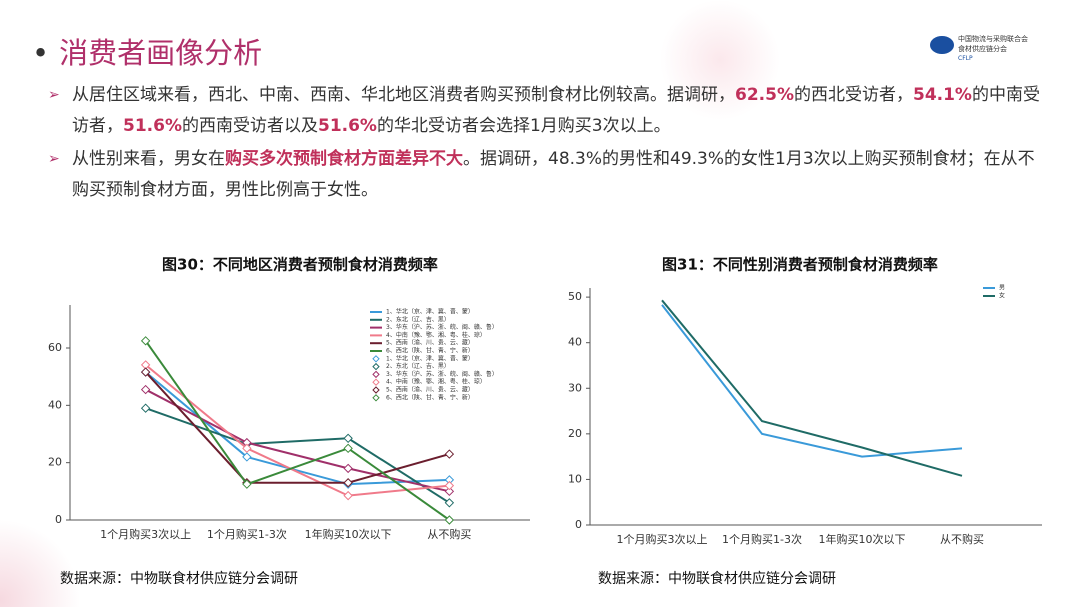 This screenshot has height=607, width=1080. What do you see at coordinates (1002, 296) in the screenshot?
I see `legend-label: 女` at bounding box center [1002, 296].